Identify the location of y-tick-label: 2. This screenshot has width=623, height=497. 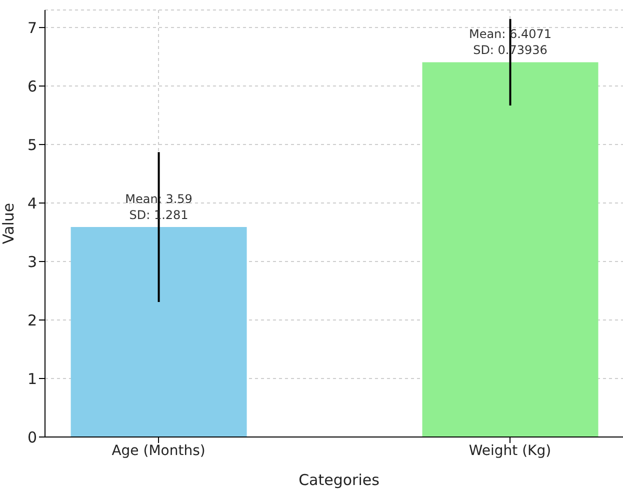
(32, 320).